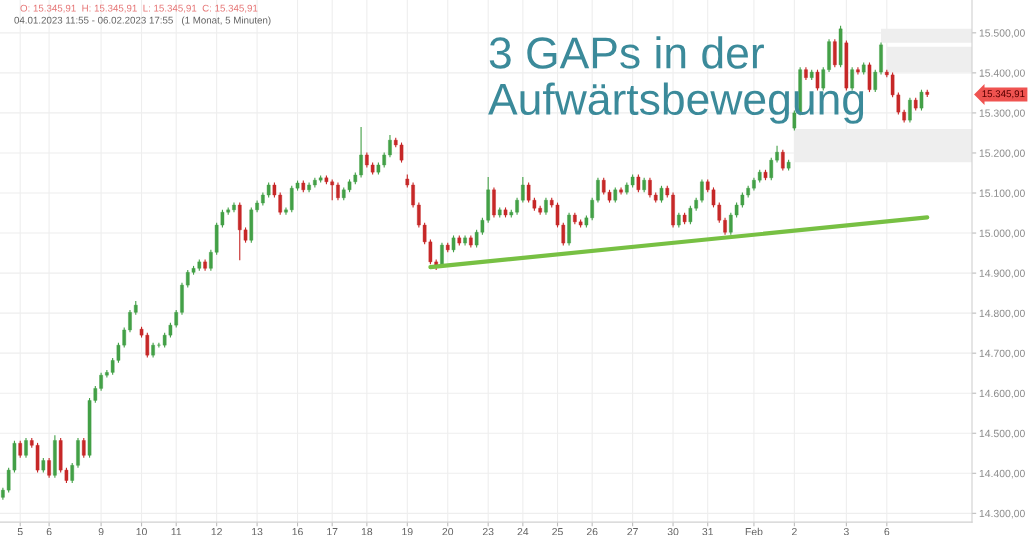  What do you see at coordinates (332, 531) in the screenshot?
I see `x-tick-label: 17` at bounding box center [332, 531].